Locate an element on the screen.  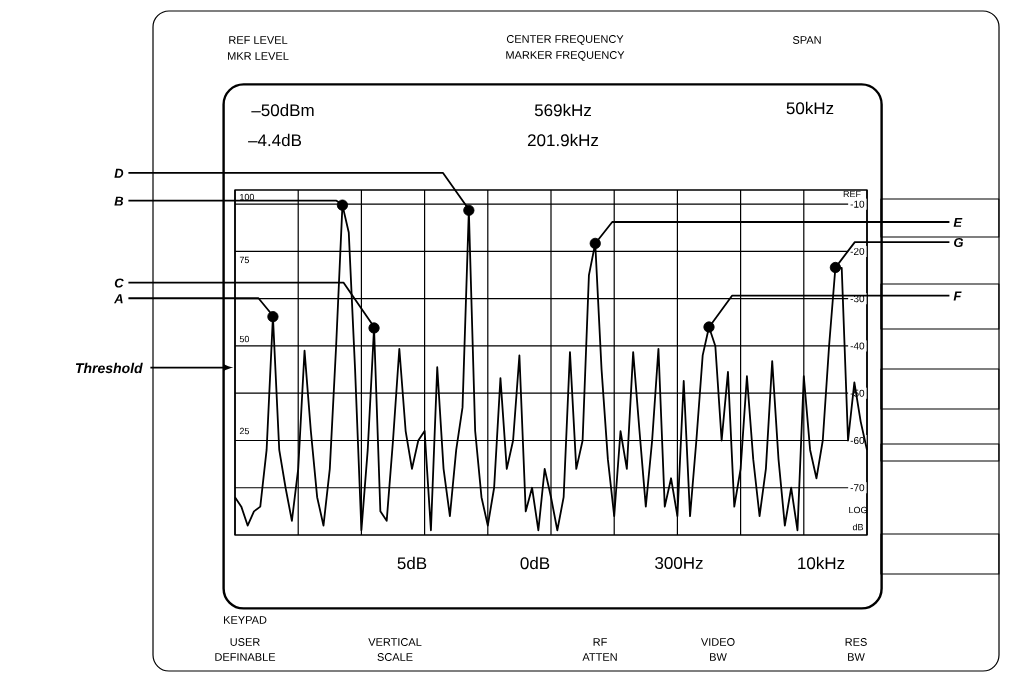
text: 50kHz is located at coordinates (810, 108).